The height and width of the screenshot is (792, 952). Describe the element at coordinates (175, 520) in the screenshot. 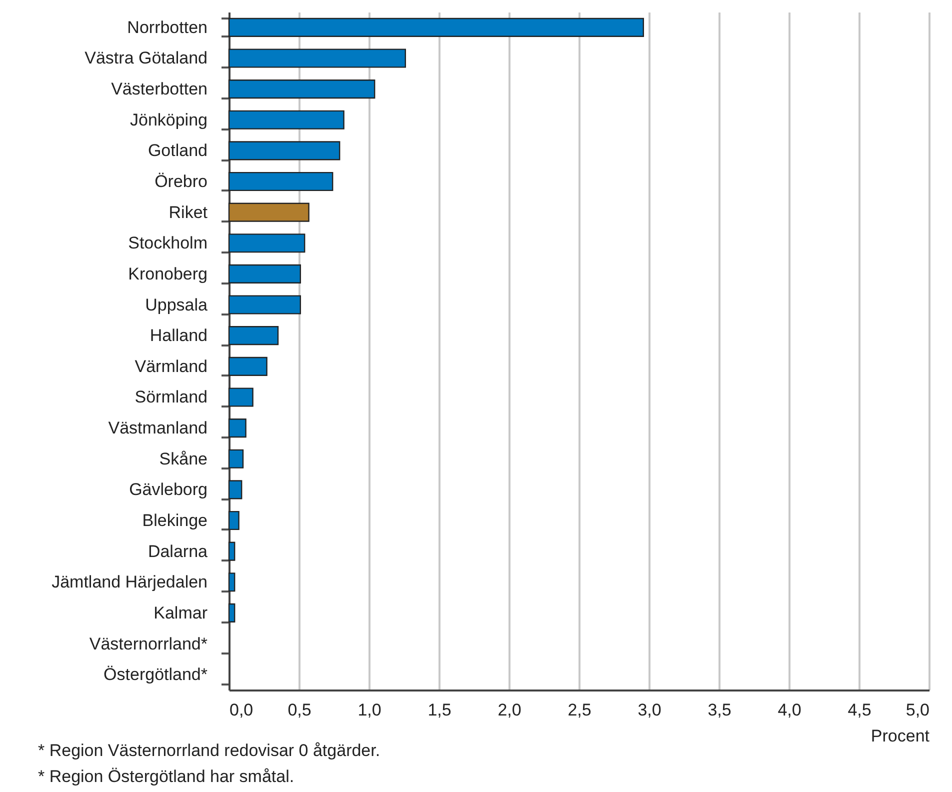

I see `y-tick-label: Blekinge` at that location.